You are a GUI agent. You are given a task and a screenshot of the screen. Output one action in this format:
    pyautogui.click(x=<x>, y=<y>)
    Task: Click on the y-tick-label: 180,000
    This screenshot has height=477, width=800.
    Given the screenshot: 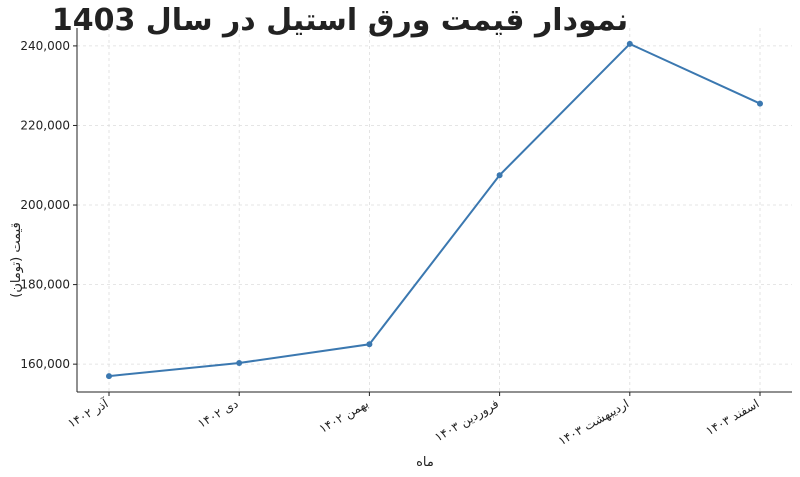 What is the action you would take?
    pyautogui.click(x=45, y=285)
    